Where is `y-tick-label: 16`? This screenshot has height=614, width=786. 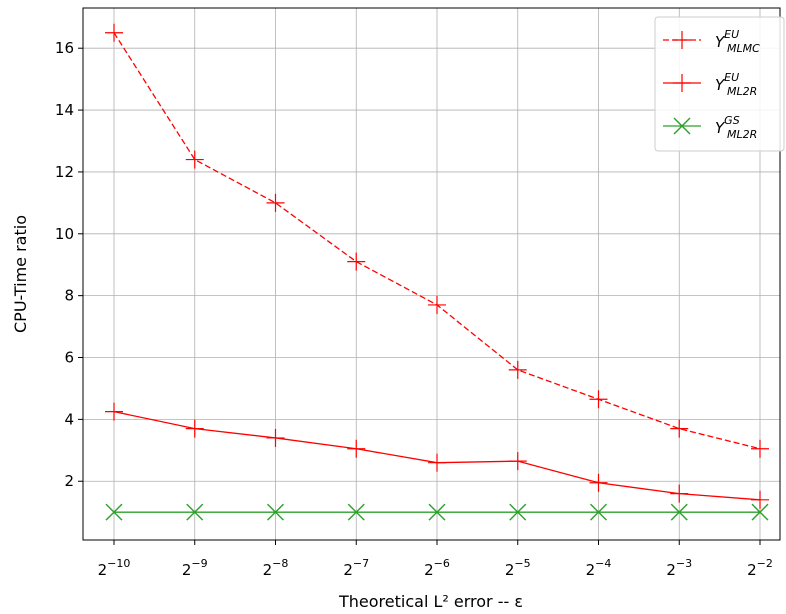 y-tick-label: 16 is located at coordinates (64, 48).